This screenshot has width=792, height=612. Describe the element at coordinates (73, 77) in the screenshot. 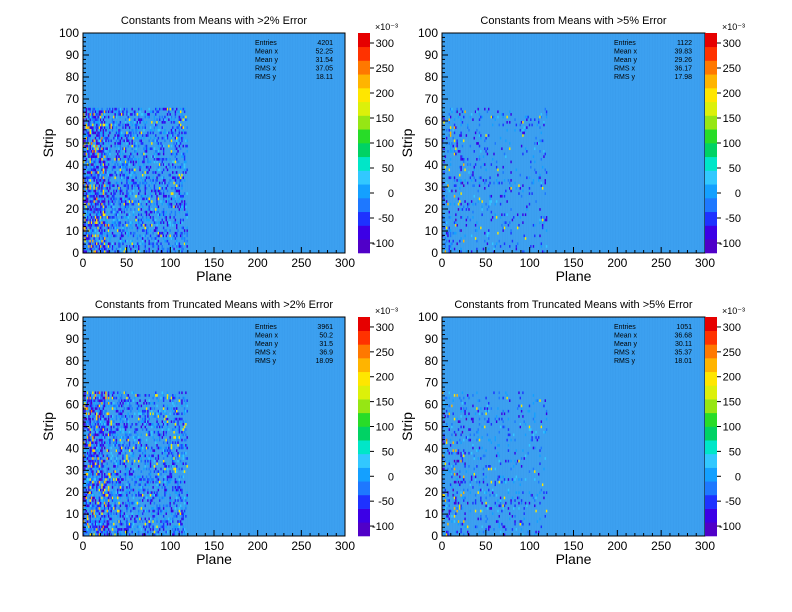

I see `y-tick-label: 80` at that location.